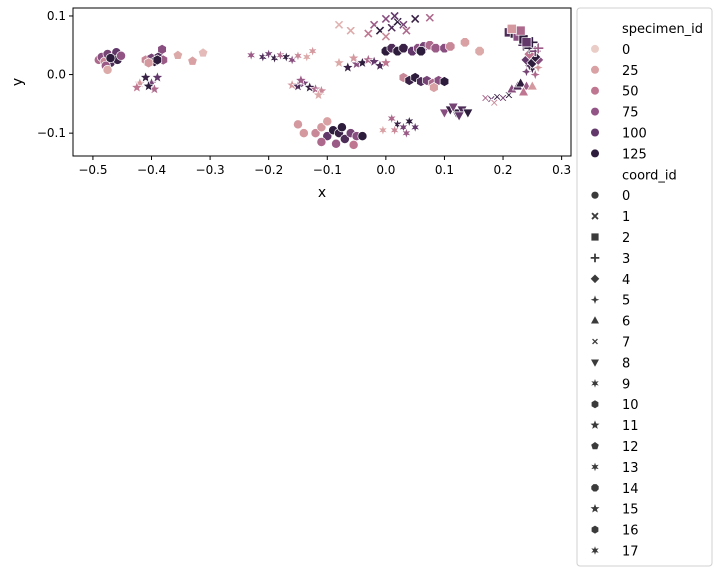 The height and width of the screenshot is (575, 722). I want to click on legend-style-label: 6, so click(626, 322).